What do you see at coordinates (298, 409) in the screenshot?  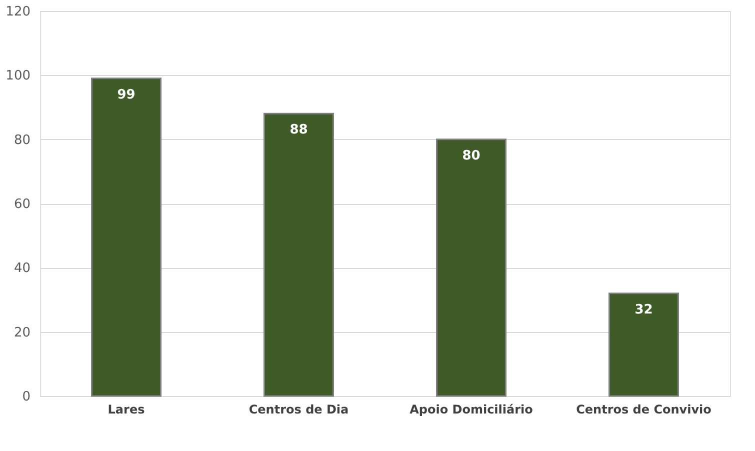 I see `x-tick-label: Centros de Dia` at bounding box center [298, 409].